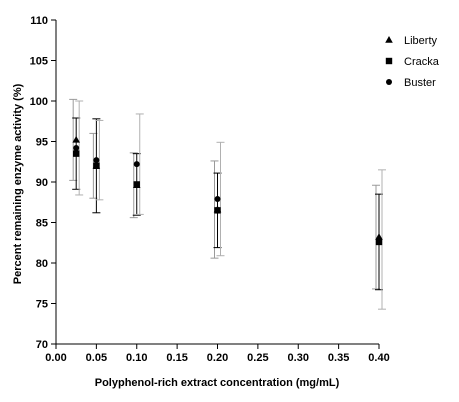 The image size is (459, 402). What do you see at coordinates (176, 358) in the screenshot?
I see `x-tick-label: 0.15` at bounding box center [176, 358].